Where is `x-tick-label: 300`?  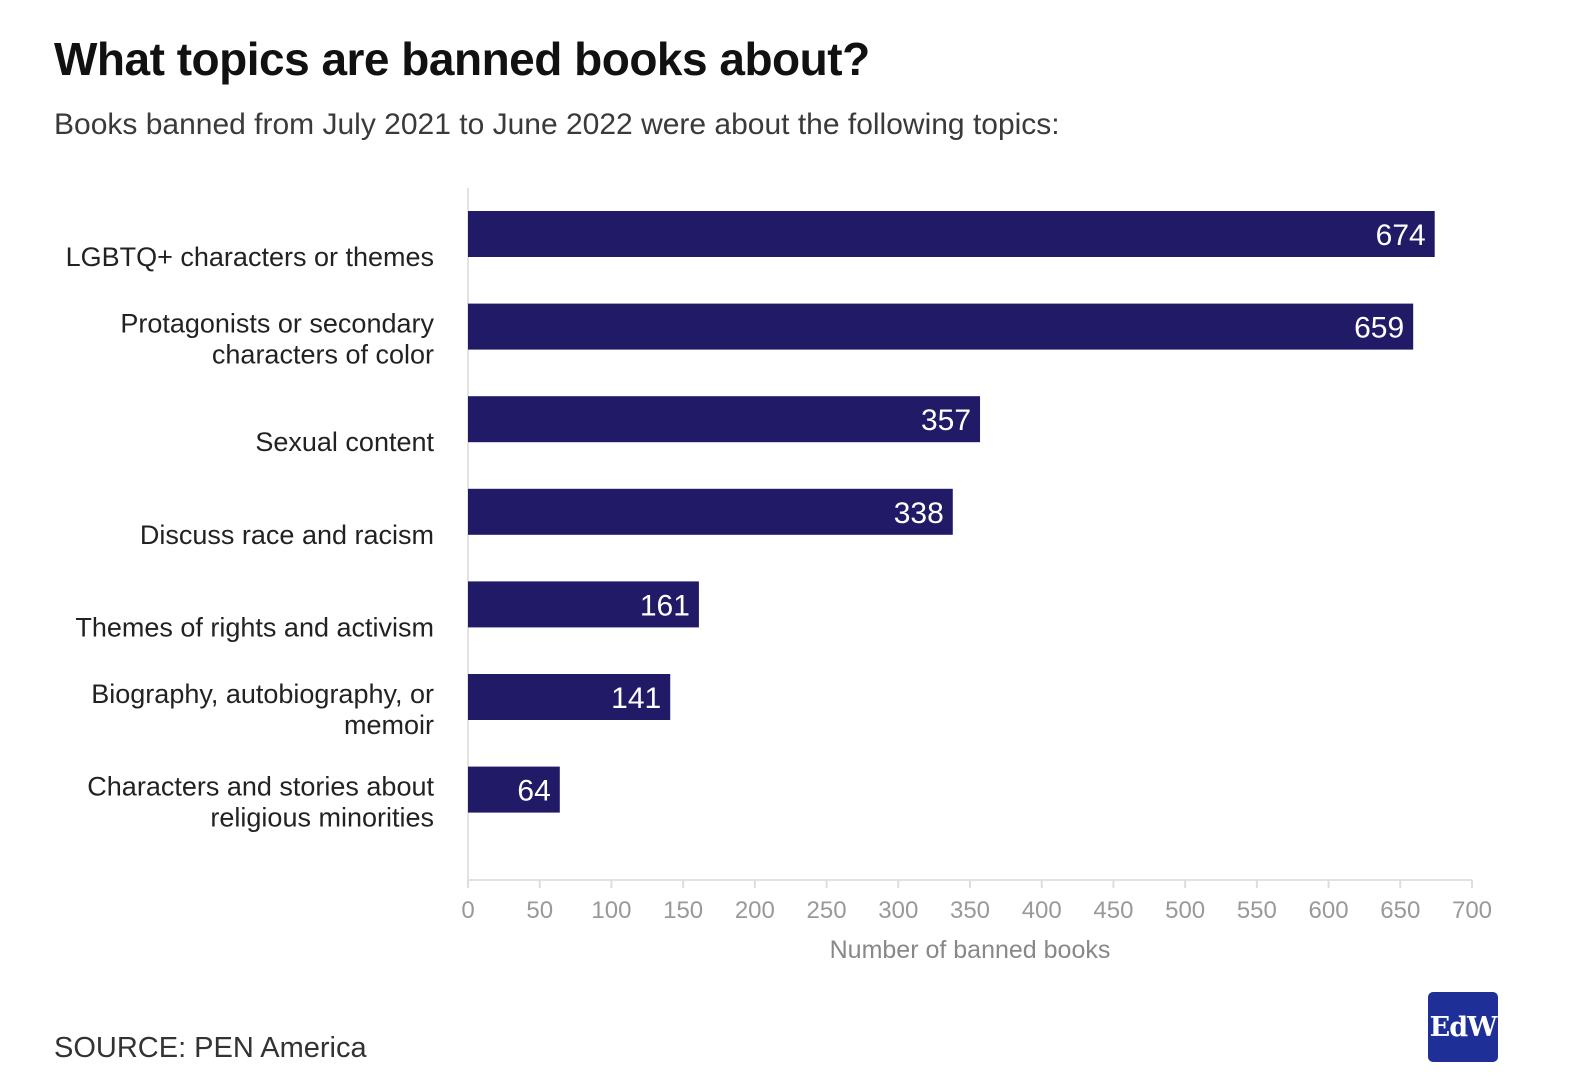
x-tick-label: 300 is located at coordinates (898, 910).